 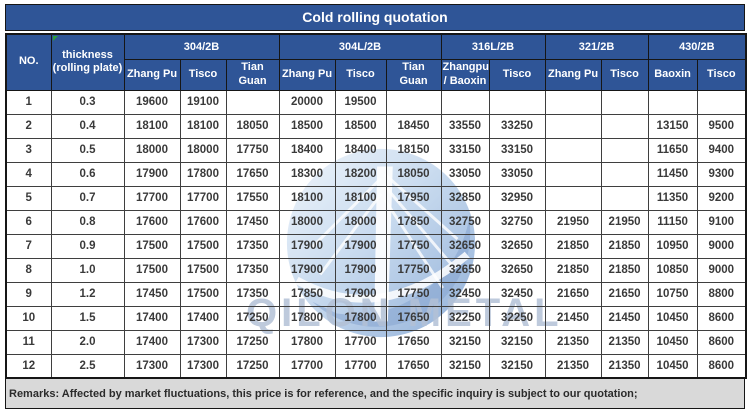 I want to click on price-cell: 18500, so click(x=360, y=126).